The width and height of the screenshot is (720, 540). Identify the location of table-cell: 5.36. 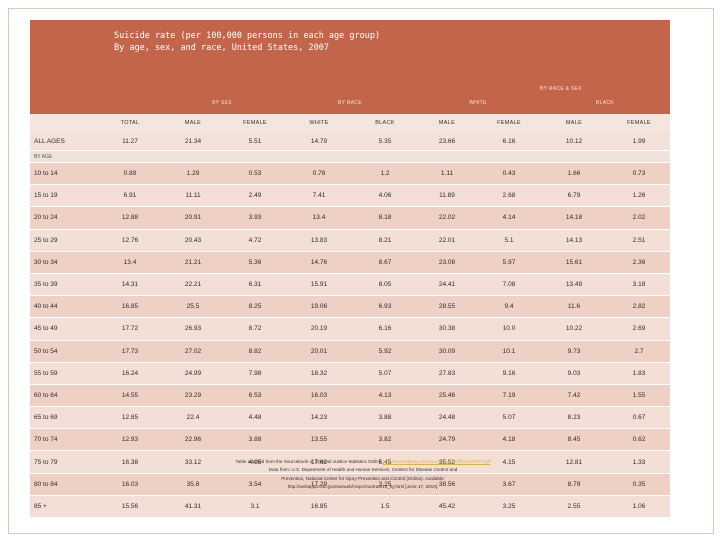
(255, 262).